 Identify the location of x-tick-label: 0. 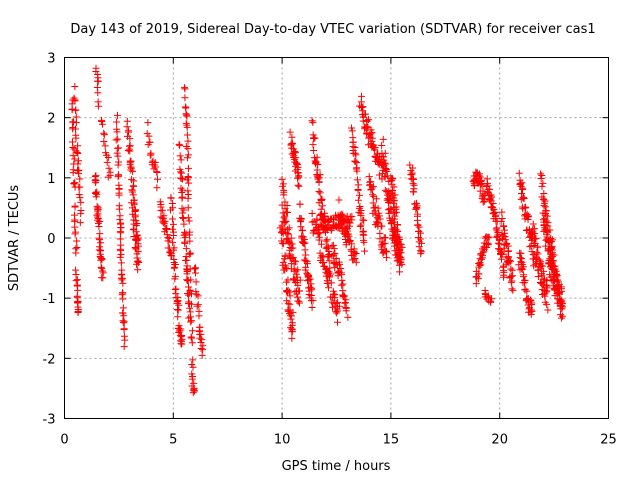
(64, 440).